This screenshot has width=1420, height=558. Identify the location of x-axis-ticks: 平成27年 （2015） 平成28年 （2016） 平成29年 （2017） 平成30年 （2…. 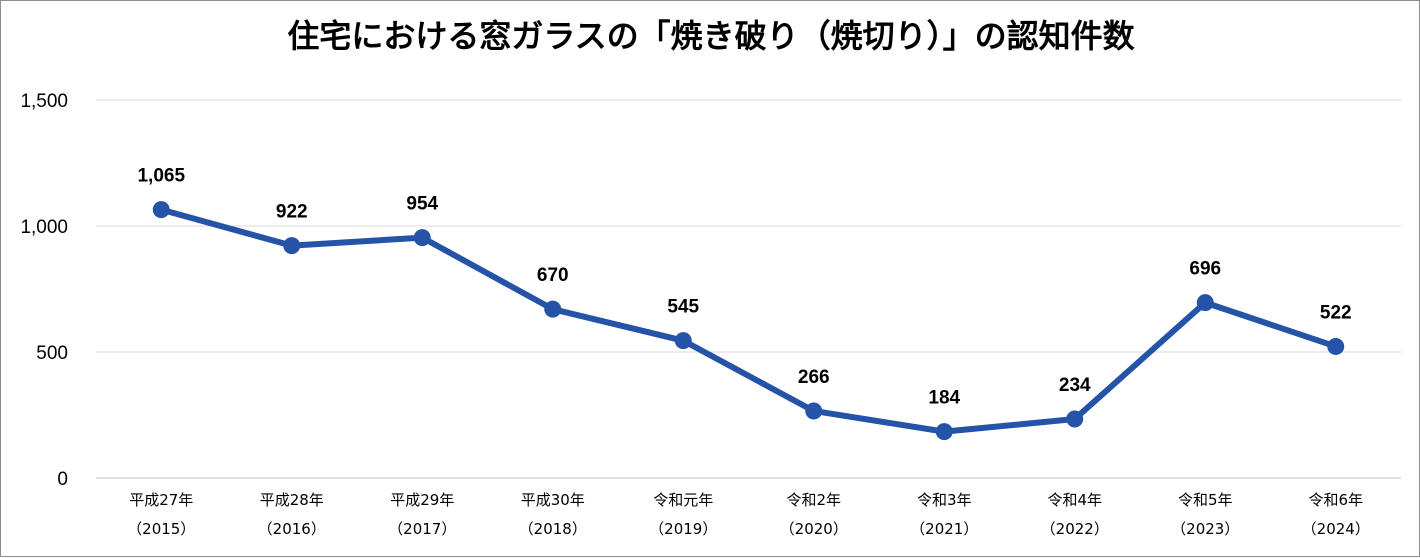
(748, 514).